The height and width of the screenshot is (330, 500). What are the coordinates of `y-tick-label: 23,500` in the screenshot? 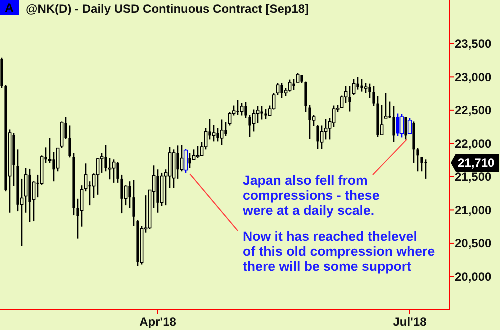 It's located at (473, 44).